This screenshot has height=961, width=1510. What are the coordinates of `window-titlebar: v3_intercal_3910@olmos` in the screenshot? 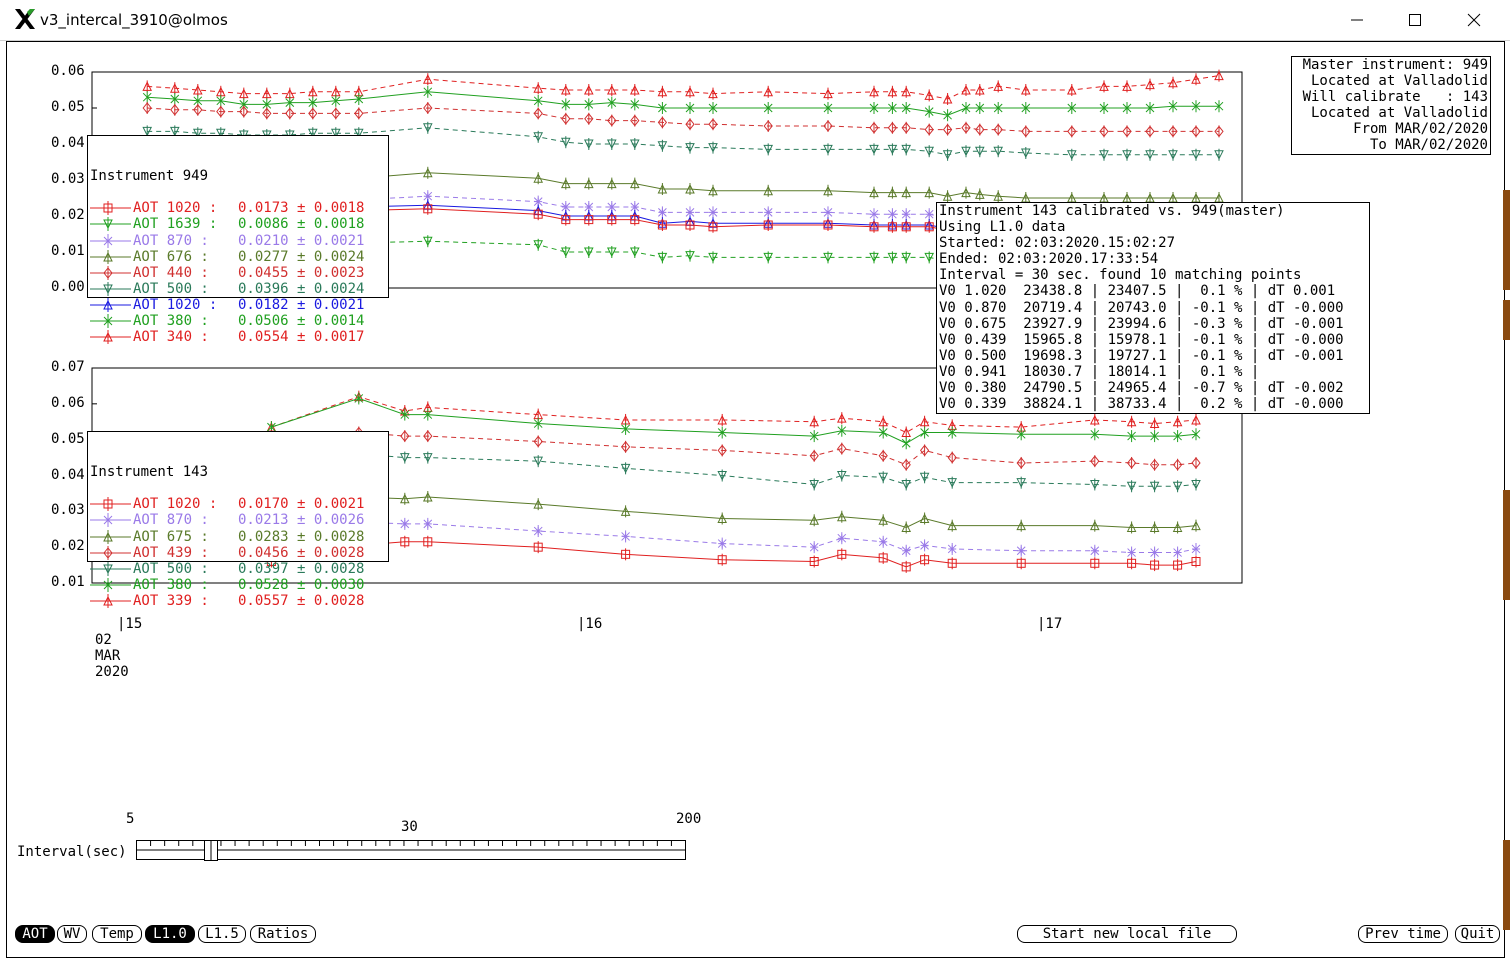 It's located at (755, 20).